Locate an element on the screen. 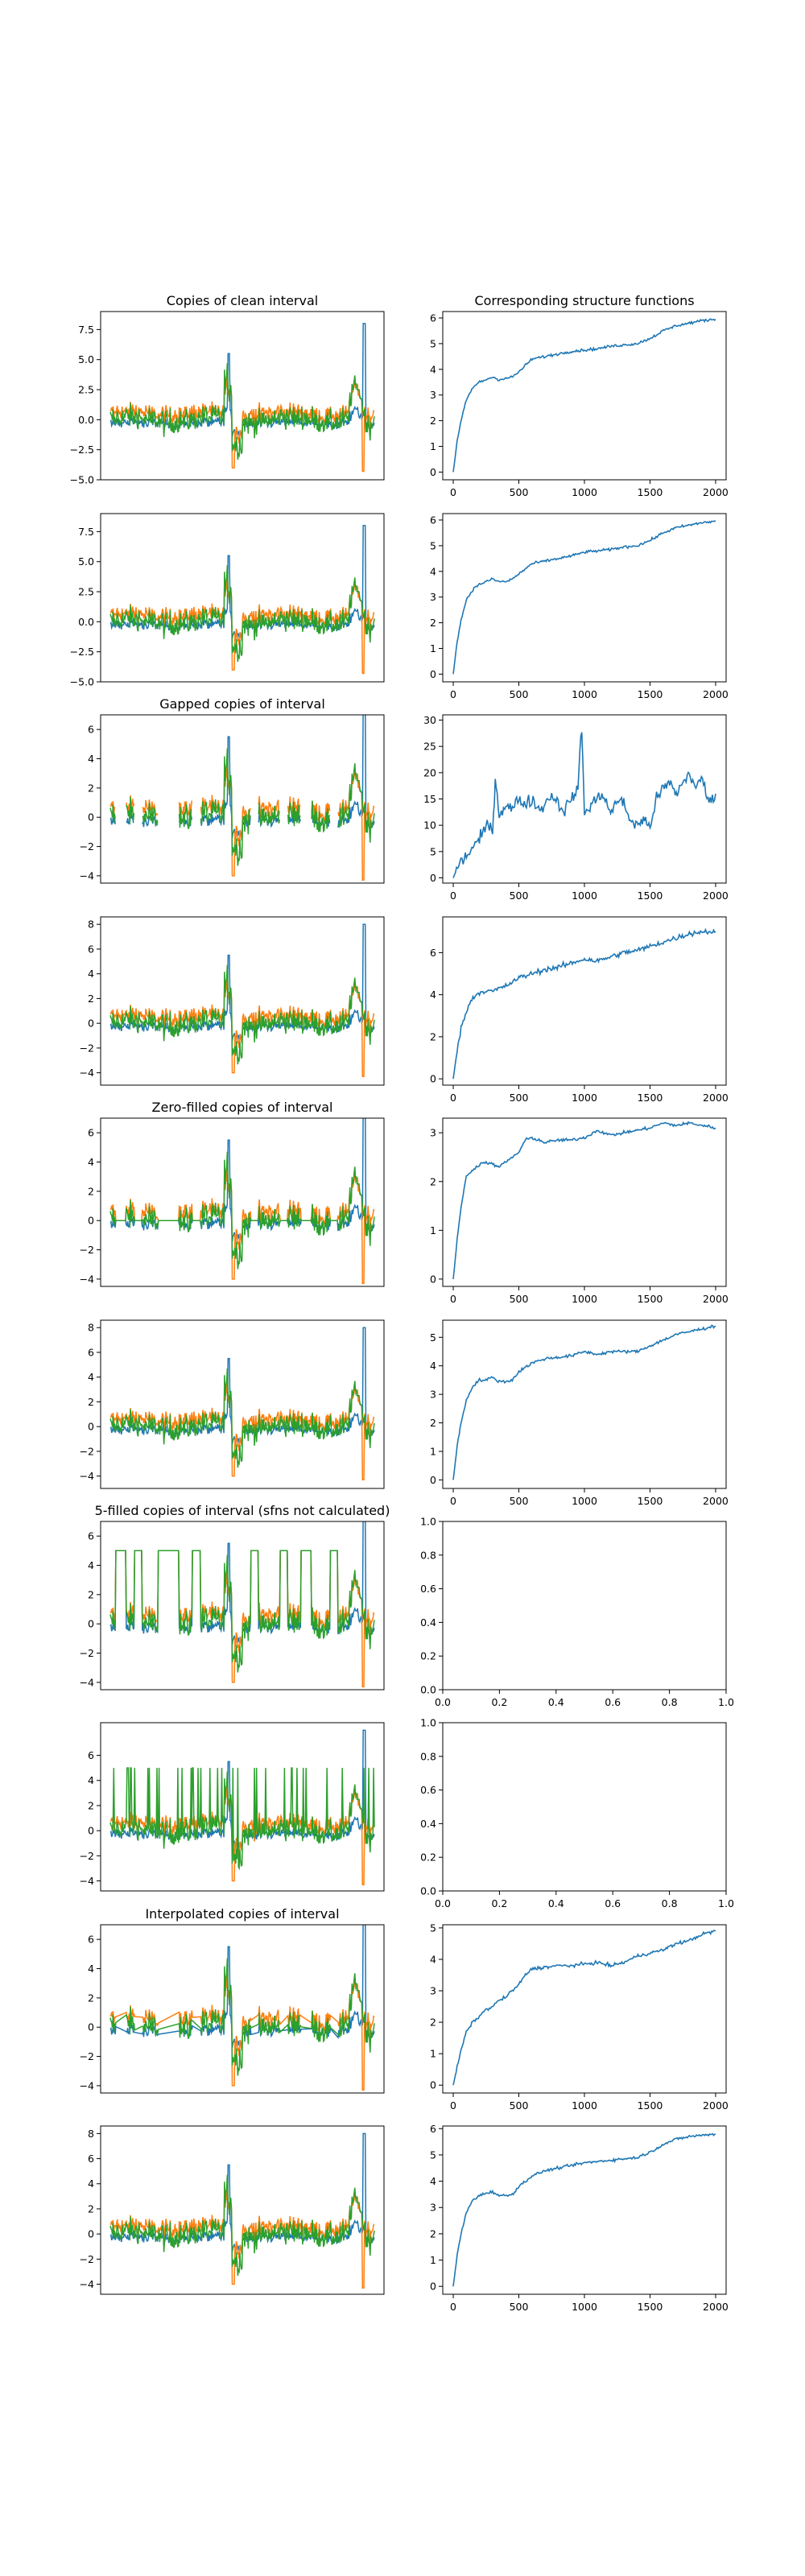 The width and height of the screenshot is (805, 2576). panel-16-xtick-label: 0.4 is located at coordinates (556, 1903).